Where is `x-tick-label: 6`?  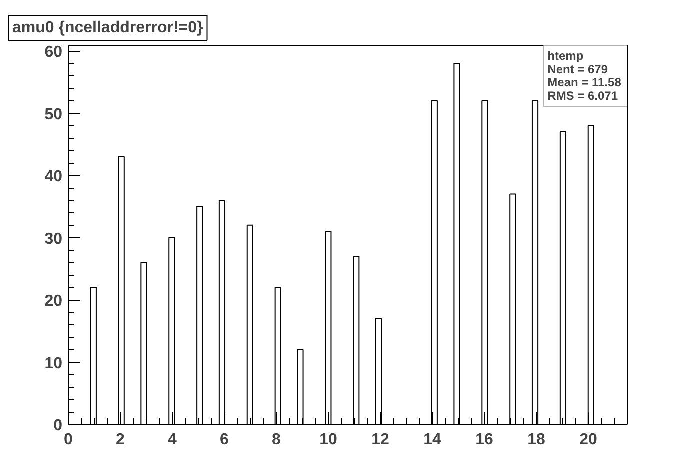
x-tick-label: 6 is located at coordinates (225, 440).